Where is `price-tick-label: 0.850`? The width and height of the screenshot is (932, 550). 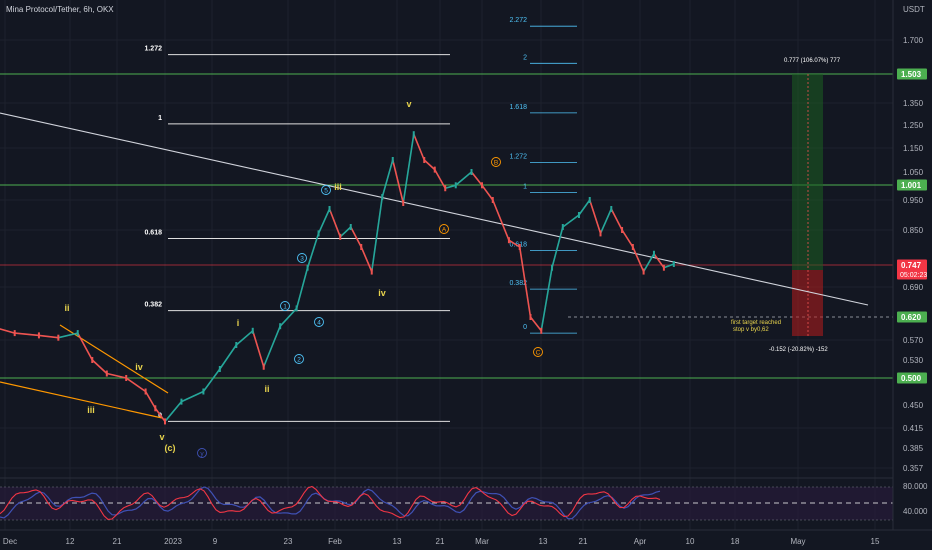 price-tick-label: 0.850 is located at coordinates (913, 230).